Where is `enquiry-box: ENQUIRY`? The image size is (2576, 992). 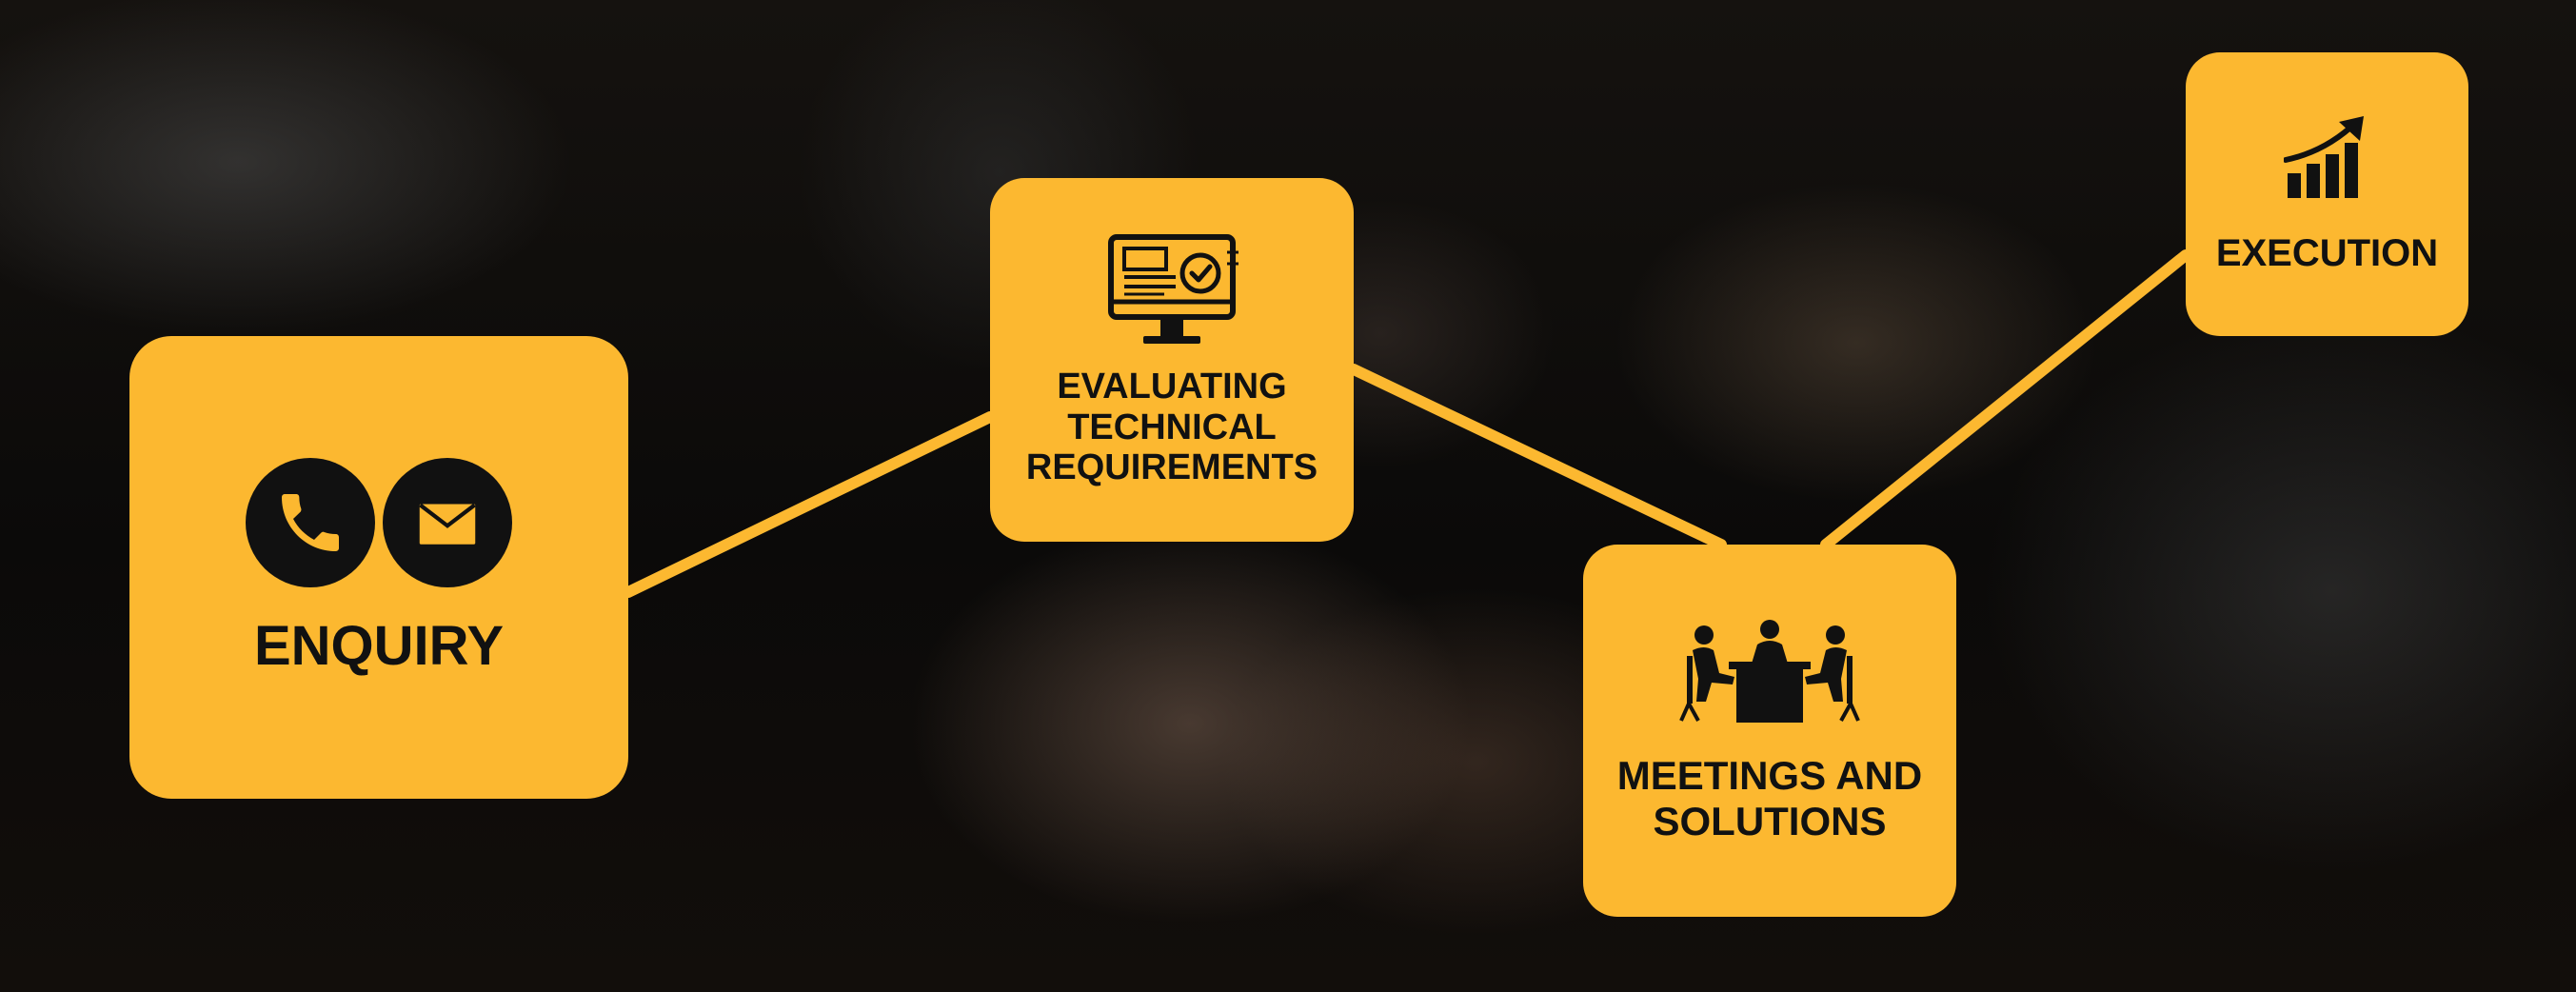 enquiry-box: ENQUIRY is located at coordinates (378, 567).